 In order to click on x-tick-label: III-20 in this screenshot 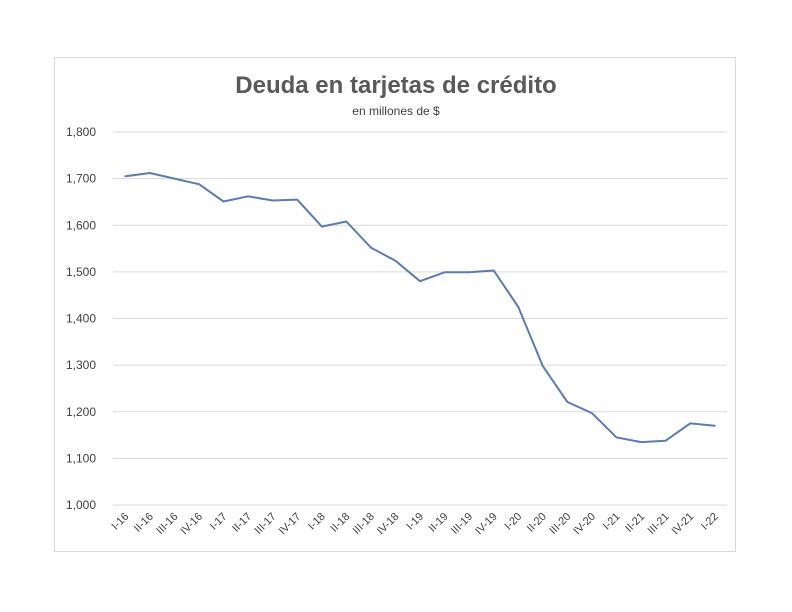, I will do `click(560, 524)`.